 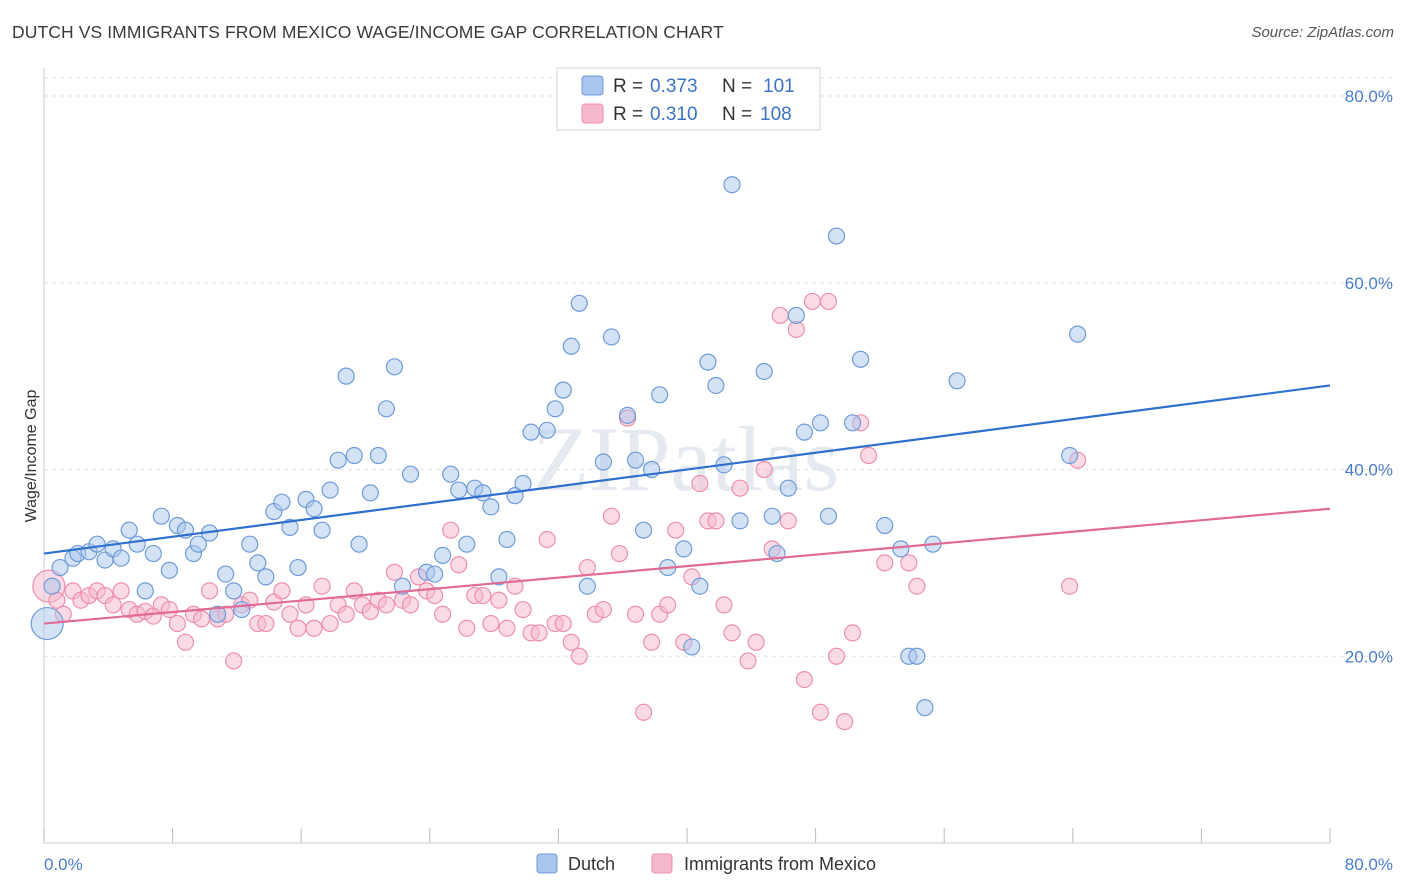 I want to click on legend-row-dutch: R = 0.373 N = 101, so click(x=704, y=86).